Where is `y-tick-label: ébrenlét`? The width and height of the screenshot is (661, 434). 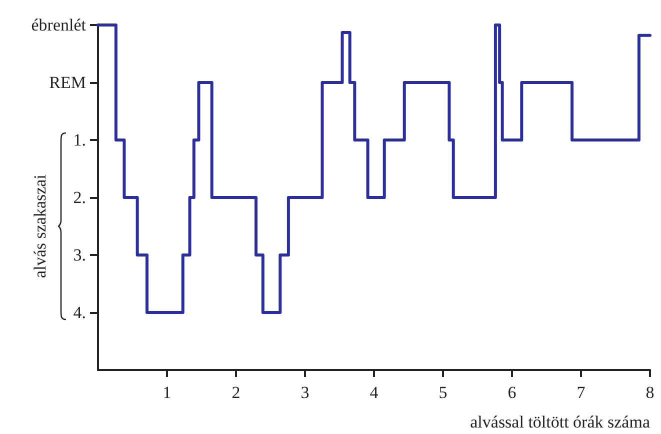 y-tick-label: ébrenlét is located at coordinates (58, 25).